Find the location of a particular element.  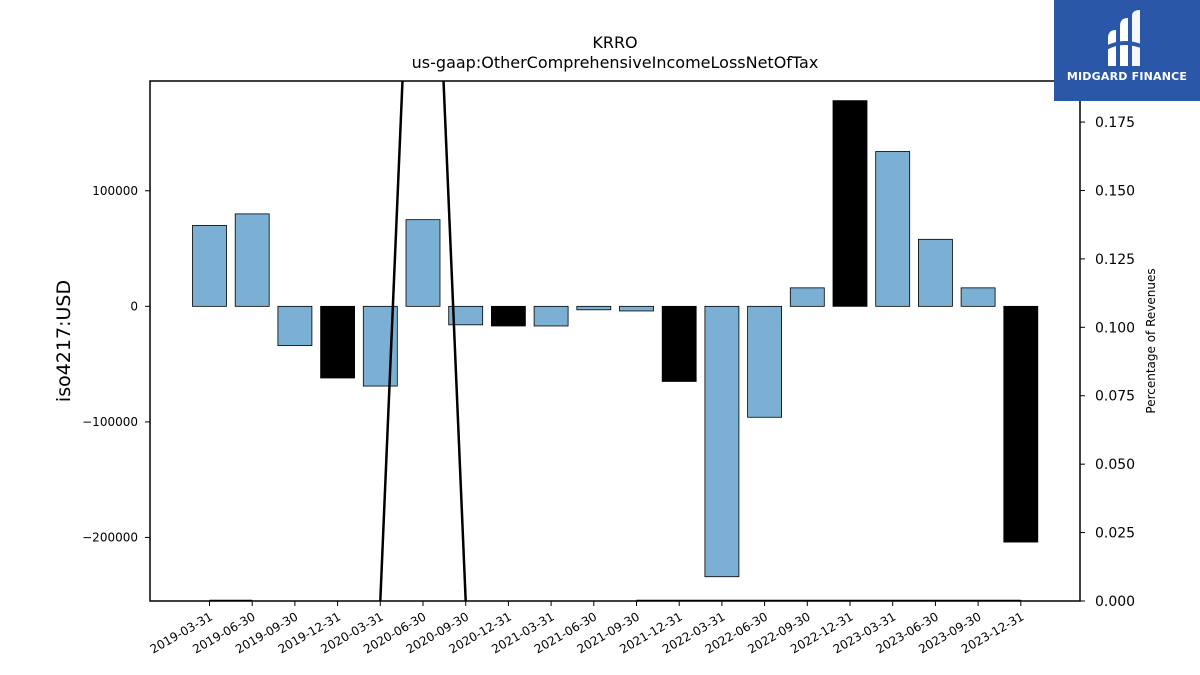

y2-tick-label: 0.150 is located at coordinates (1115, 191).